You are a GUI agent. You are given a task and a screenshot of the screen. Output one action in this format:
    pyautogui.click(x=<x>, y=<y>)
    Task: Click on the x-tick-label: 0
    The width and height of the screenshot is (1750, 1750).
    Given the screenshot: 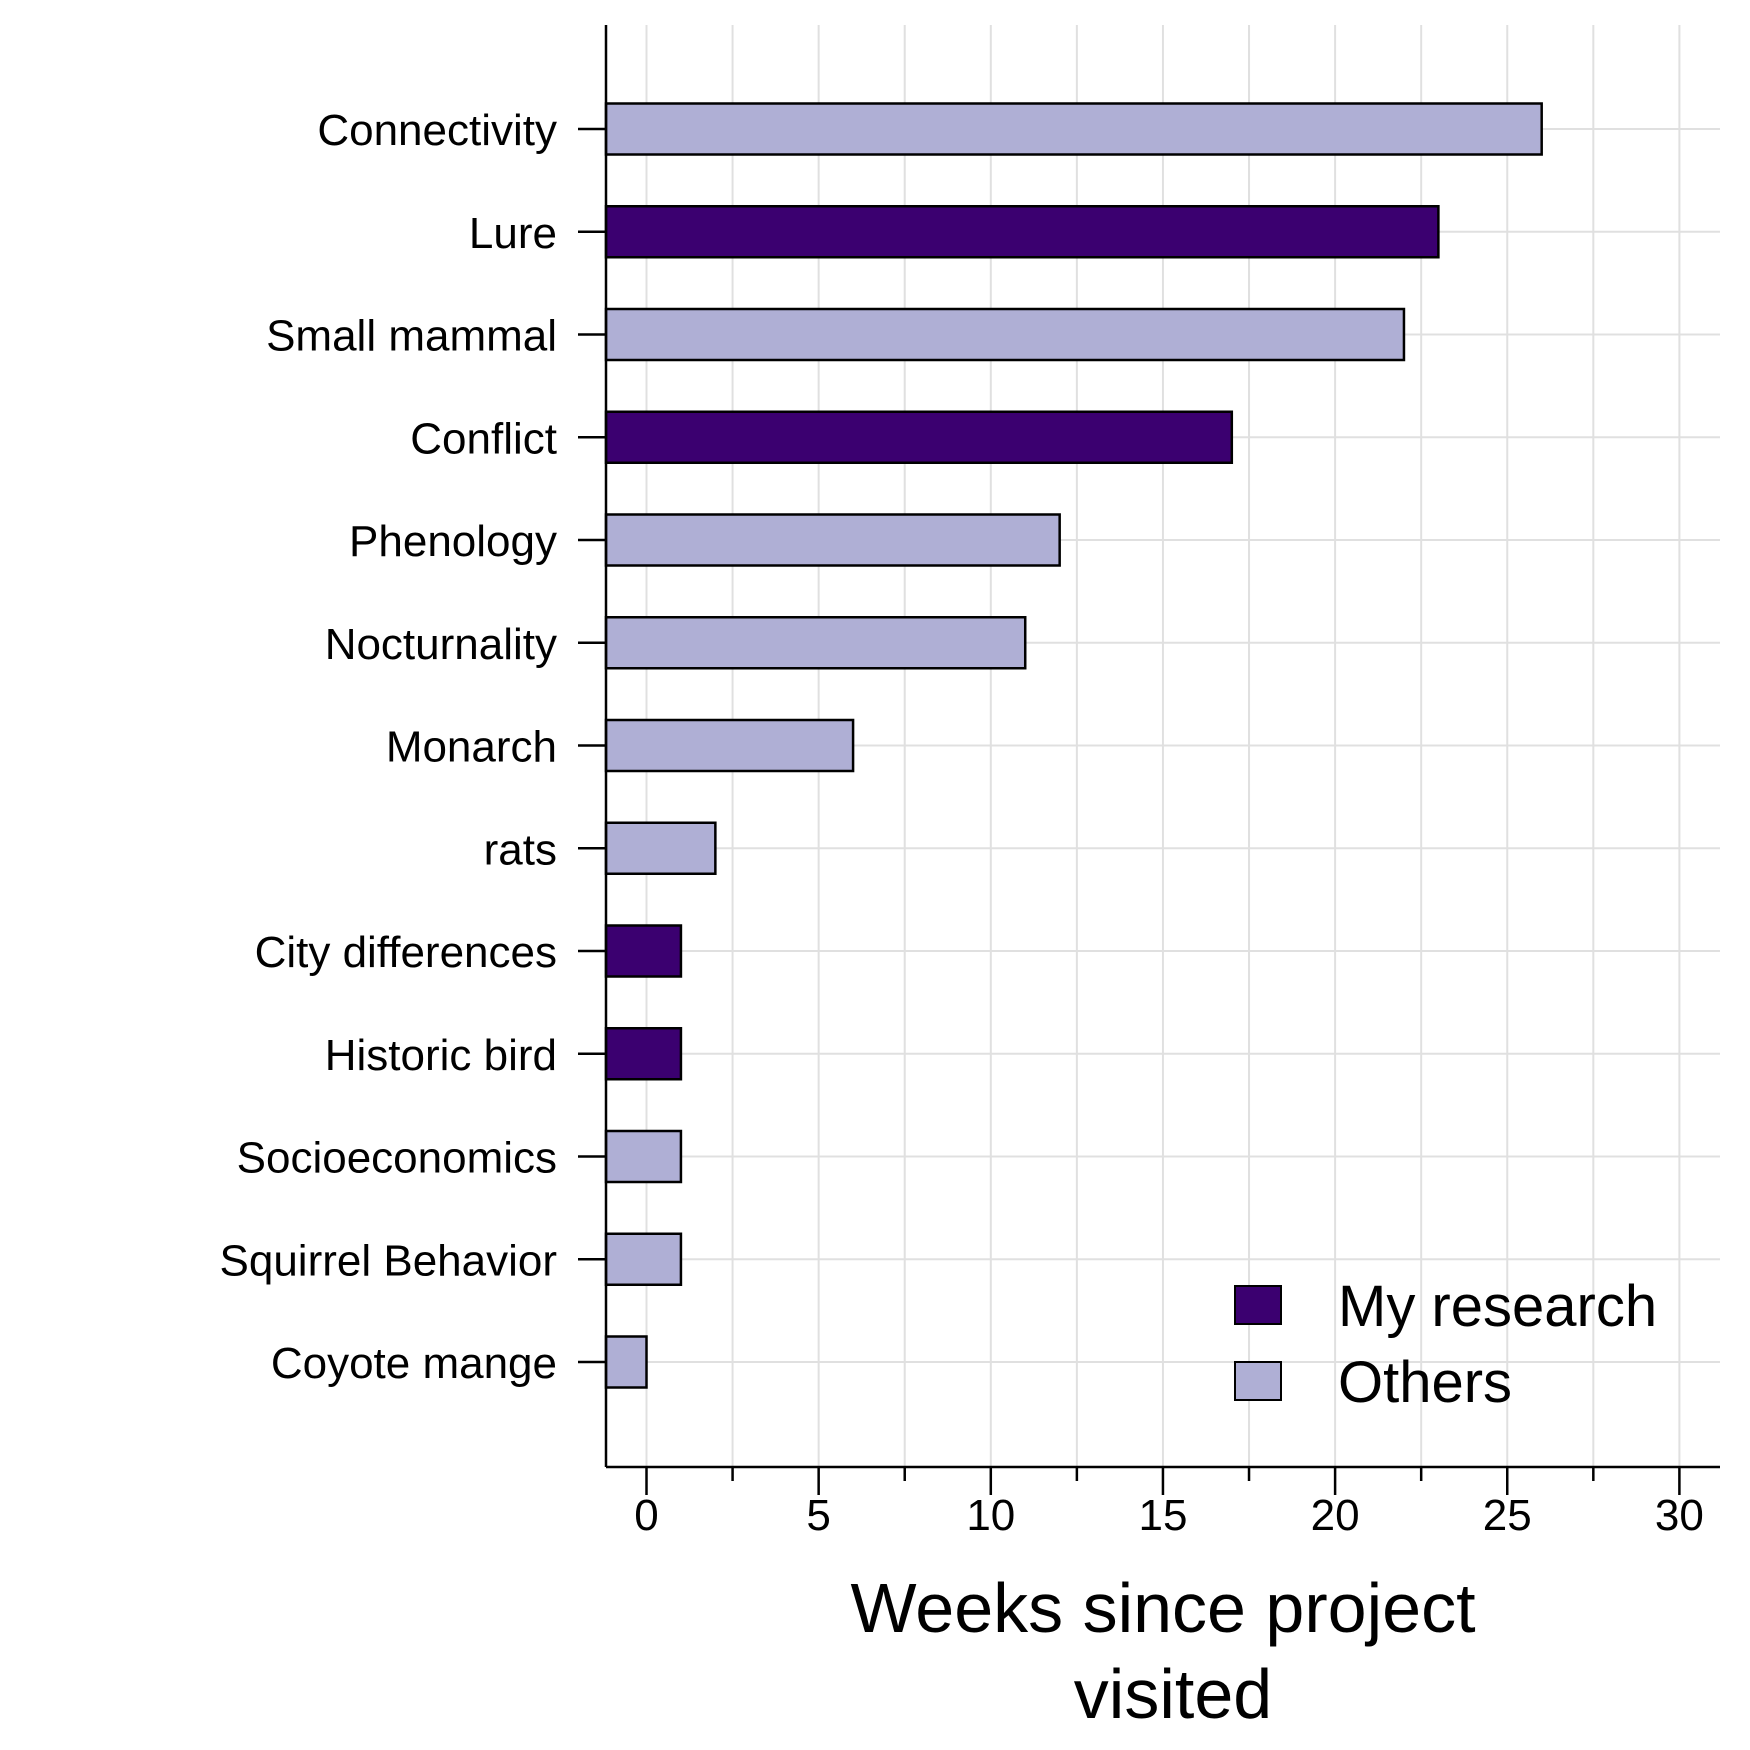 What is the action you would take?
    pyautogui.click(x=646, y=1515)
    